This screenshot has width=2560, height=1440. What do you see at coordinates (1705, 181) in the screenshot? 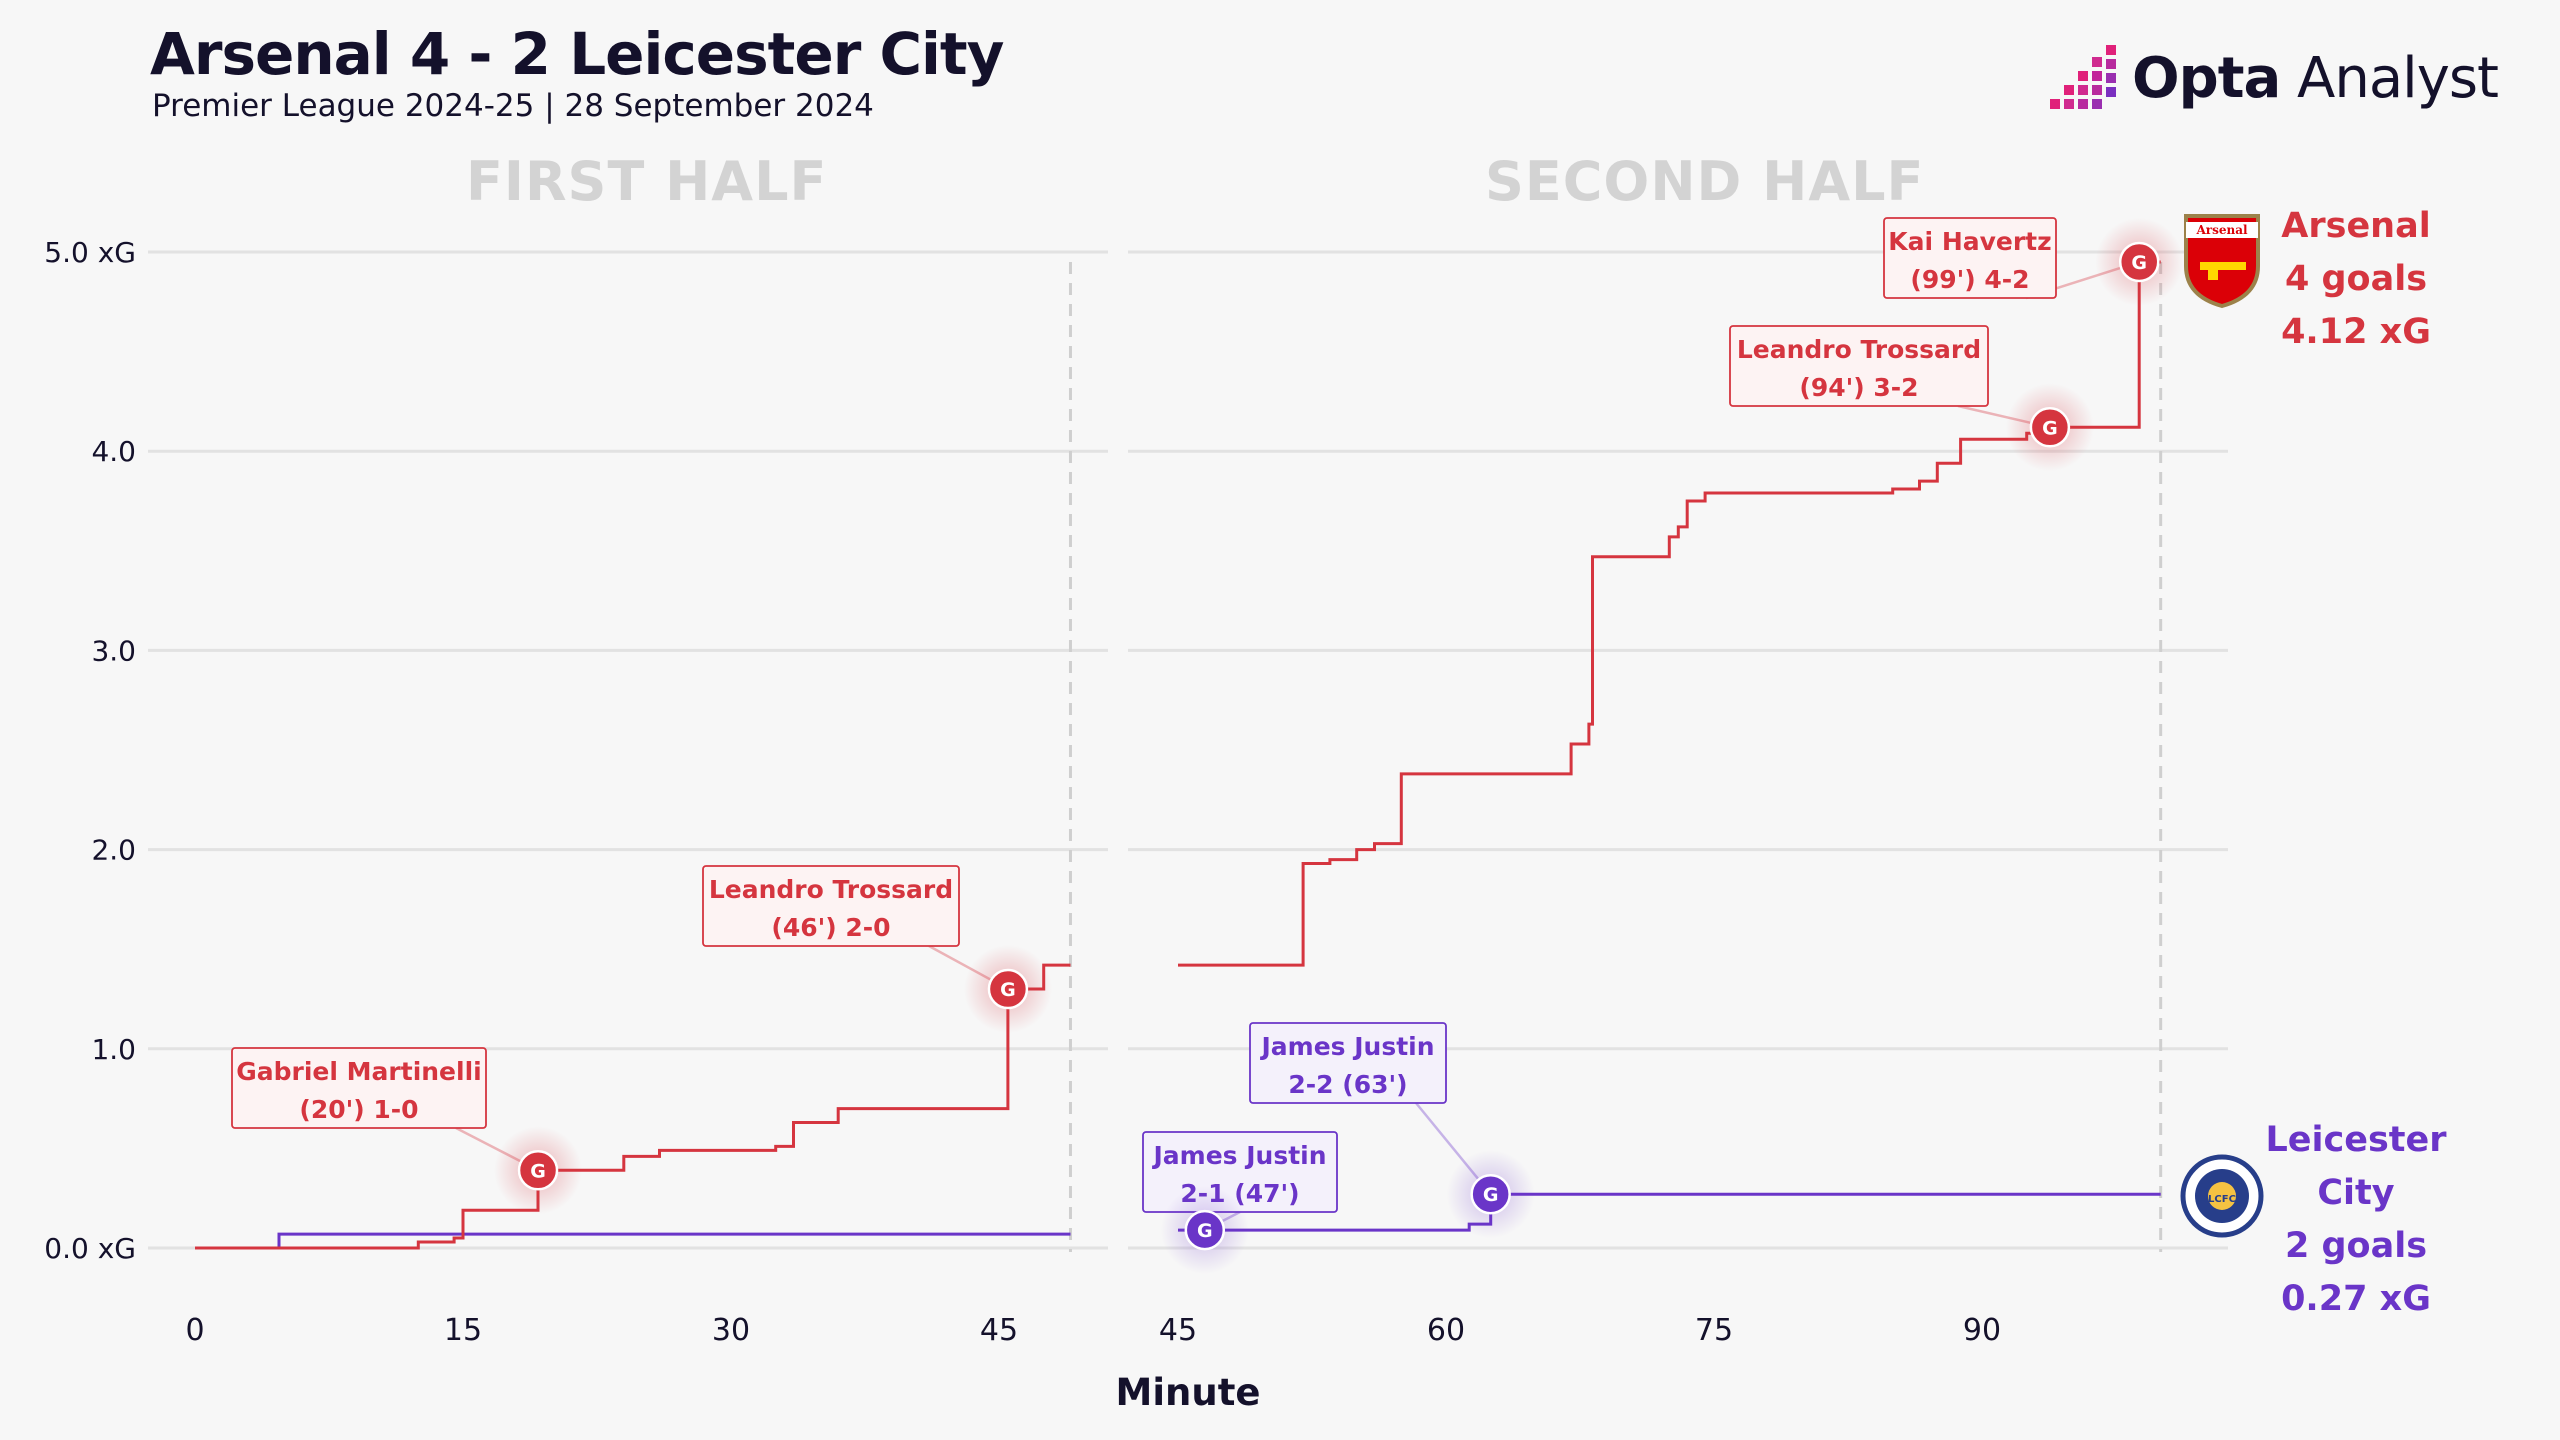
I see `second-half-label: SECOND HALF` at bounding box center [1705, 181].